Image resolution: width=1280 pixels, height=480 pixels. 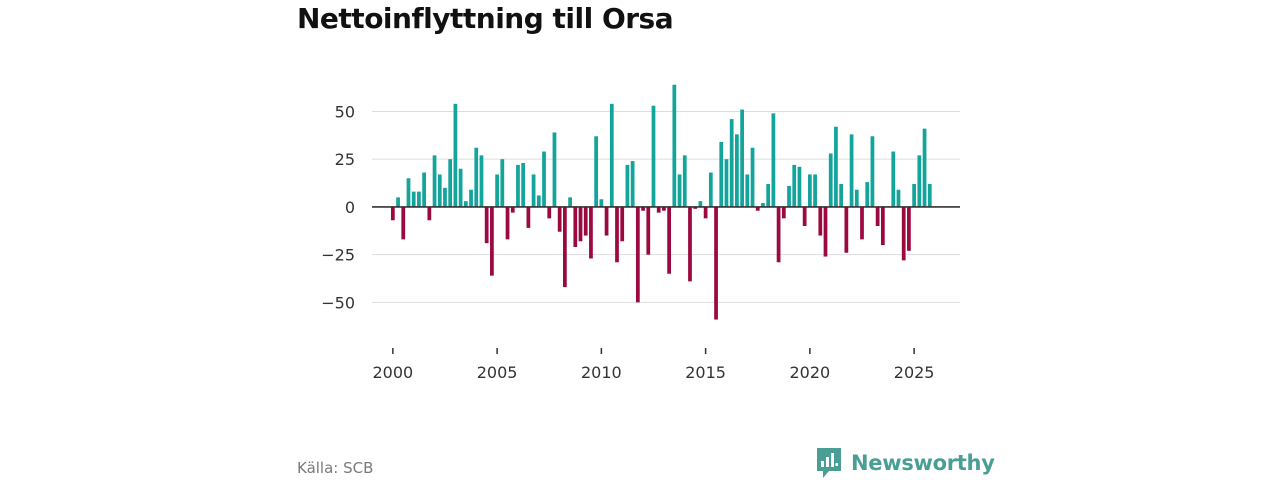 What do you see at coordinates (601, 372) in the screenshot?
I see `x-tick-label: 2010` at bounding box center [601, 372].